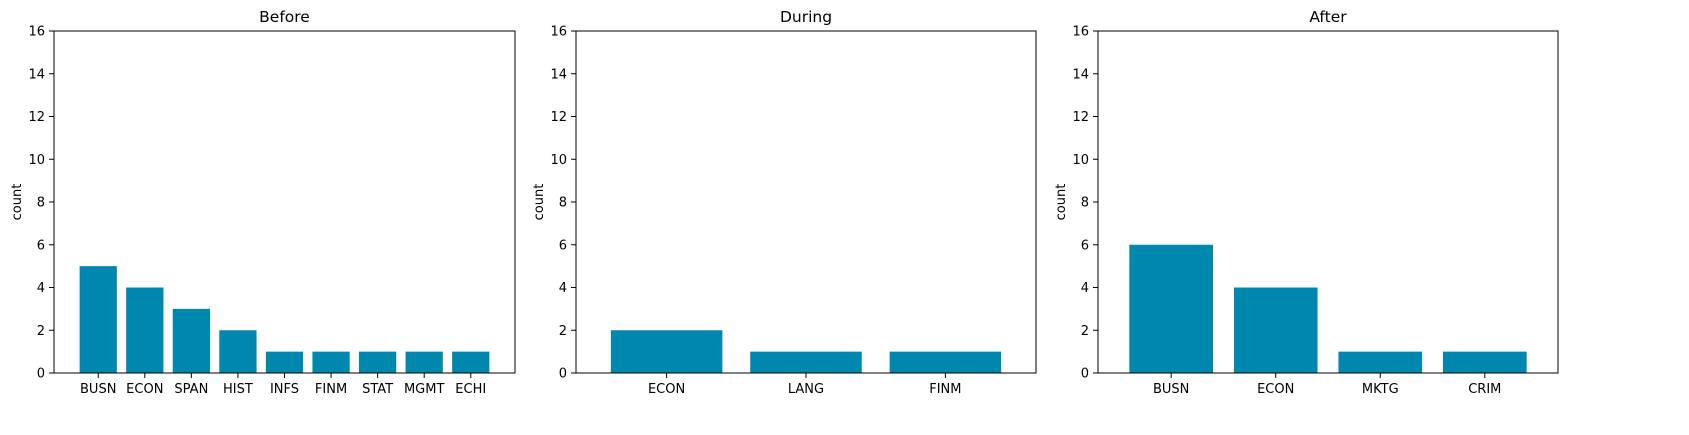 This screenshot has height=435, width=1689. I want to click on x-tick-label-infs: INFS, so click(284, 389).